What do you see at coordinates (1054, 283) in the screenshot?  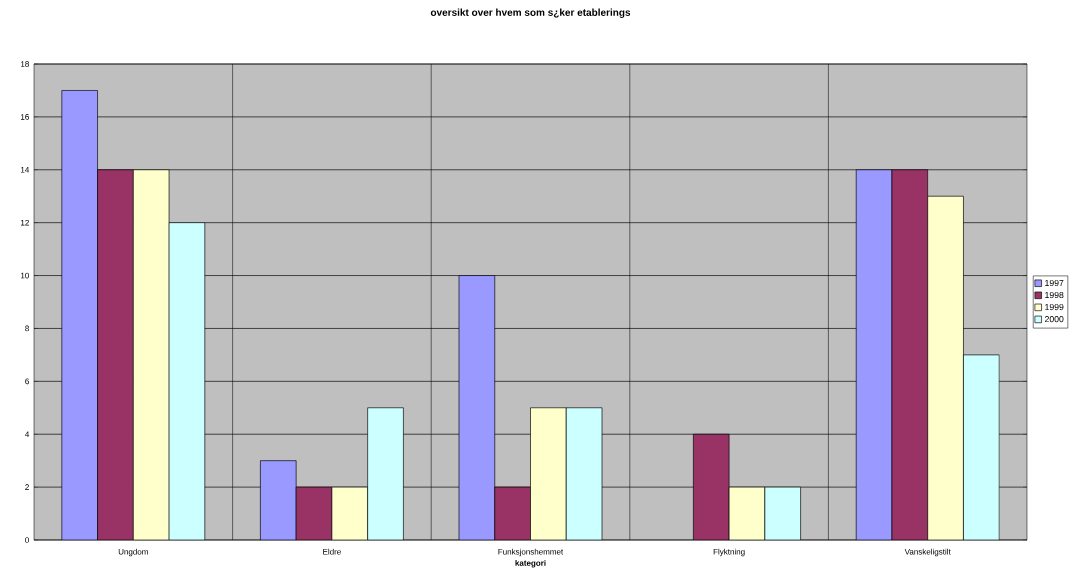 I see `legend-label: 1997` at bounding box center [1054, 283].